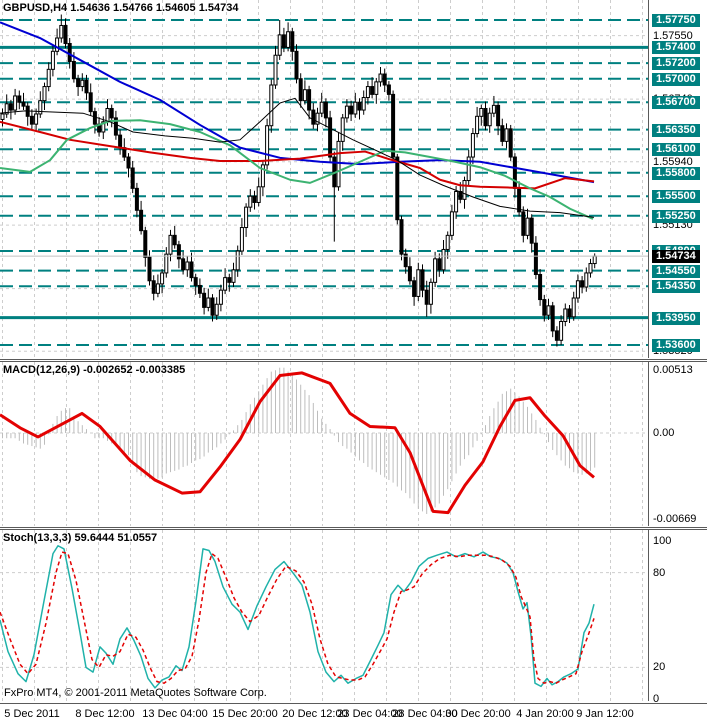 The width and height of the screenshot is (707, 723). I want to click on macd-min-label: -0.00669, so click(675, 519).